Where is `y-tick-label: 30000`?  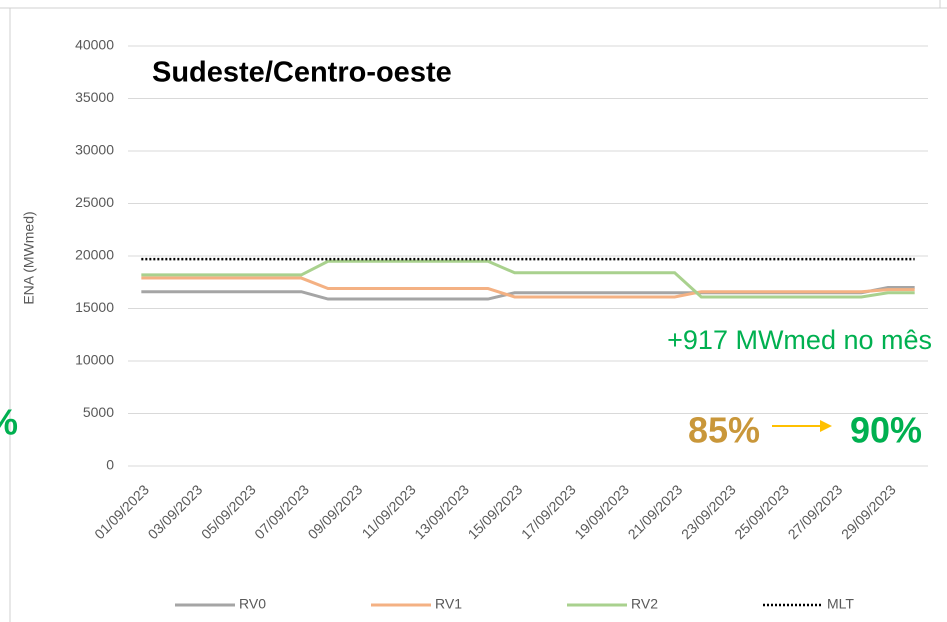 y-tick-label: 30000 is located at coordinates (94, 150).